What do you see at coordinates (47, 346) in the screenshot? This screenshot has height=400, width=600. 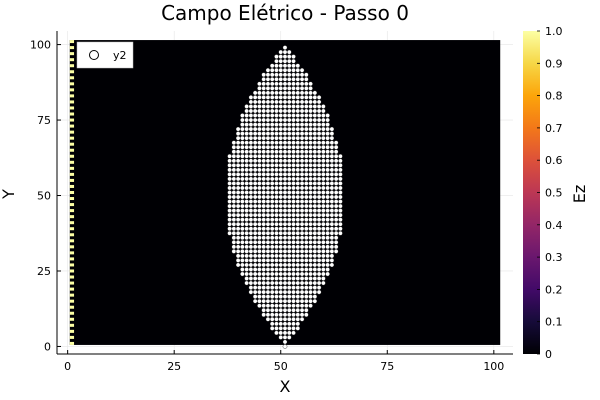 I see `y-tick-label: 0` at bounding box center [47, 346].